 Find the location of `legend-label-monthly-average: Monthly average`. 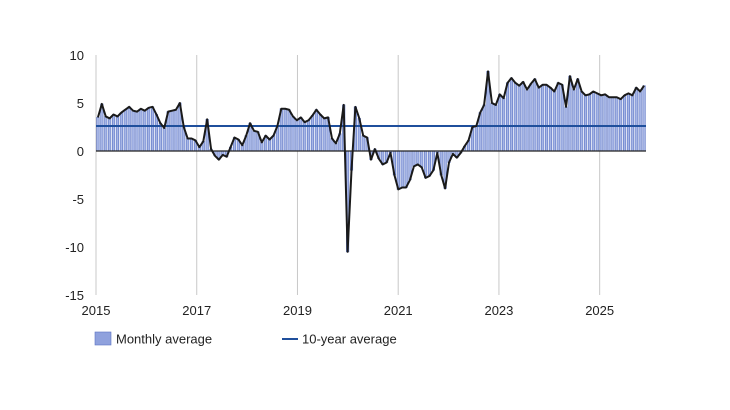

legend-label-monthly-average: Monthly average is located at coordinates (164, 339).